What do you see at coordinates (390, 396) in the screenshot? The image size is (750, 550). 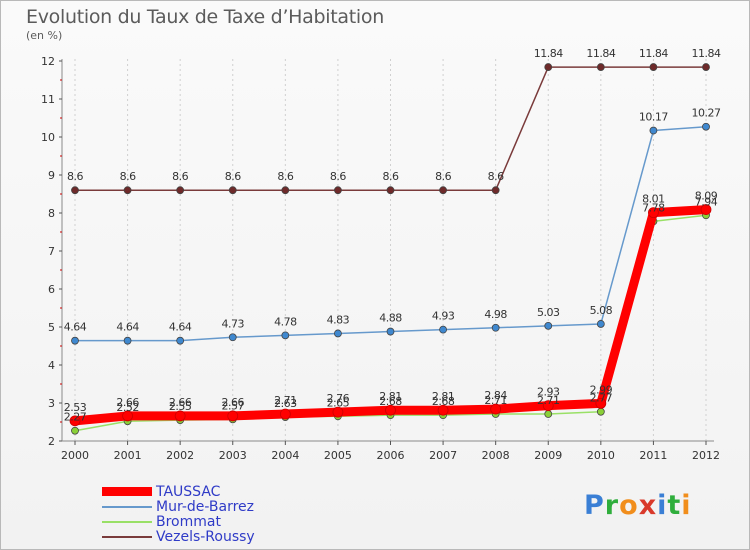 I see `data-label: 2.81` at bounding box center [390, 396].